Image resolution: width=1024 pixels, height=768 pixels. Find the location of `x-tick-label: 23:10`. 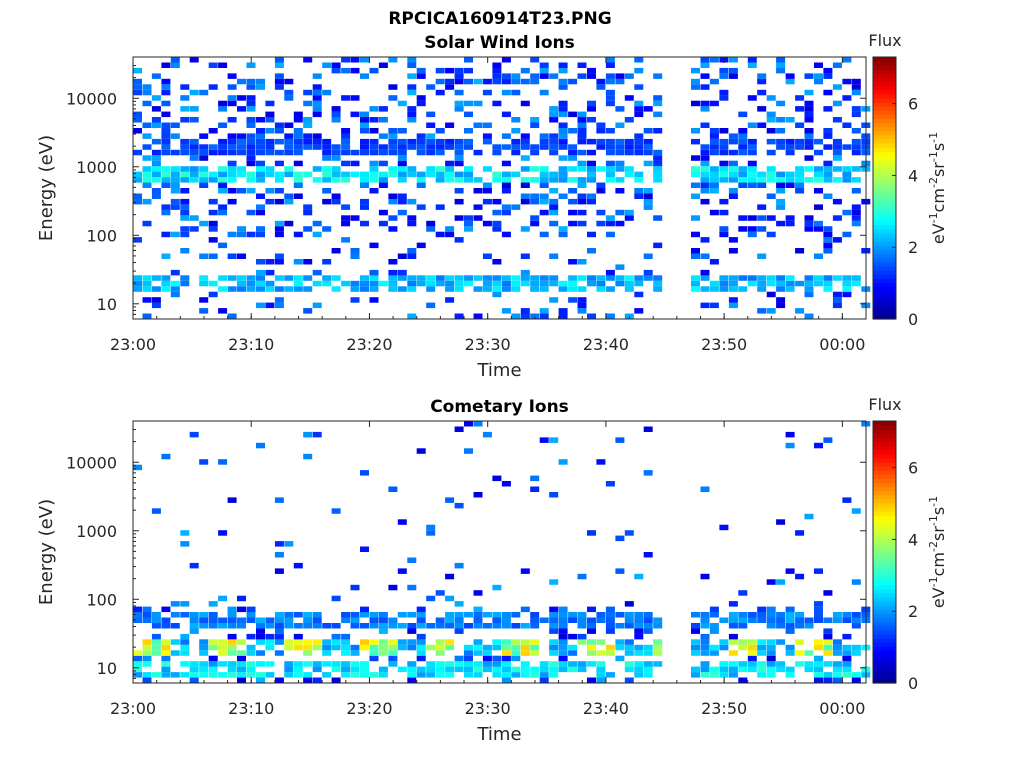

x-tick-label: 23:10 is located at coordinates (251, 708).